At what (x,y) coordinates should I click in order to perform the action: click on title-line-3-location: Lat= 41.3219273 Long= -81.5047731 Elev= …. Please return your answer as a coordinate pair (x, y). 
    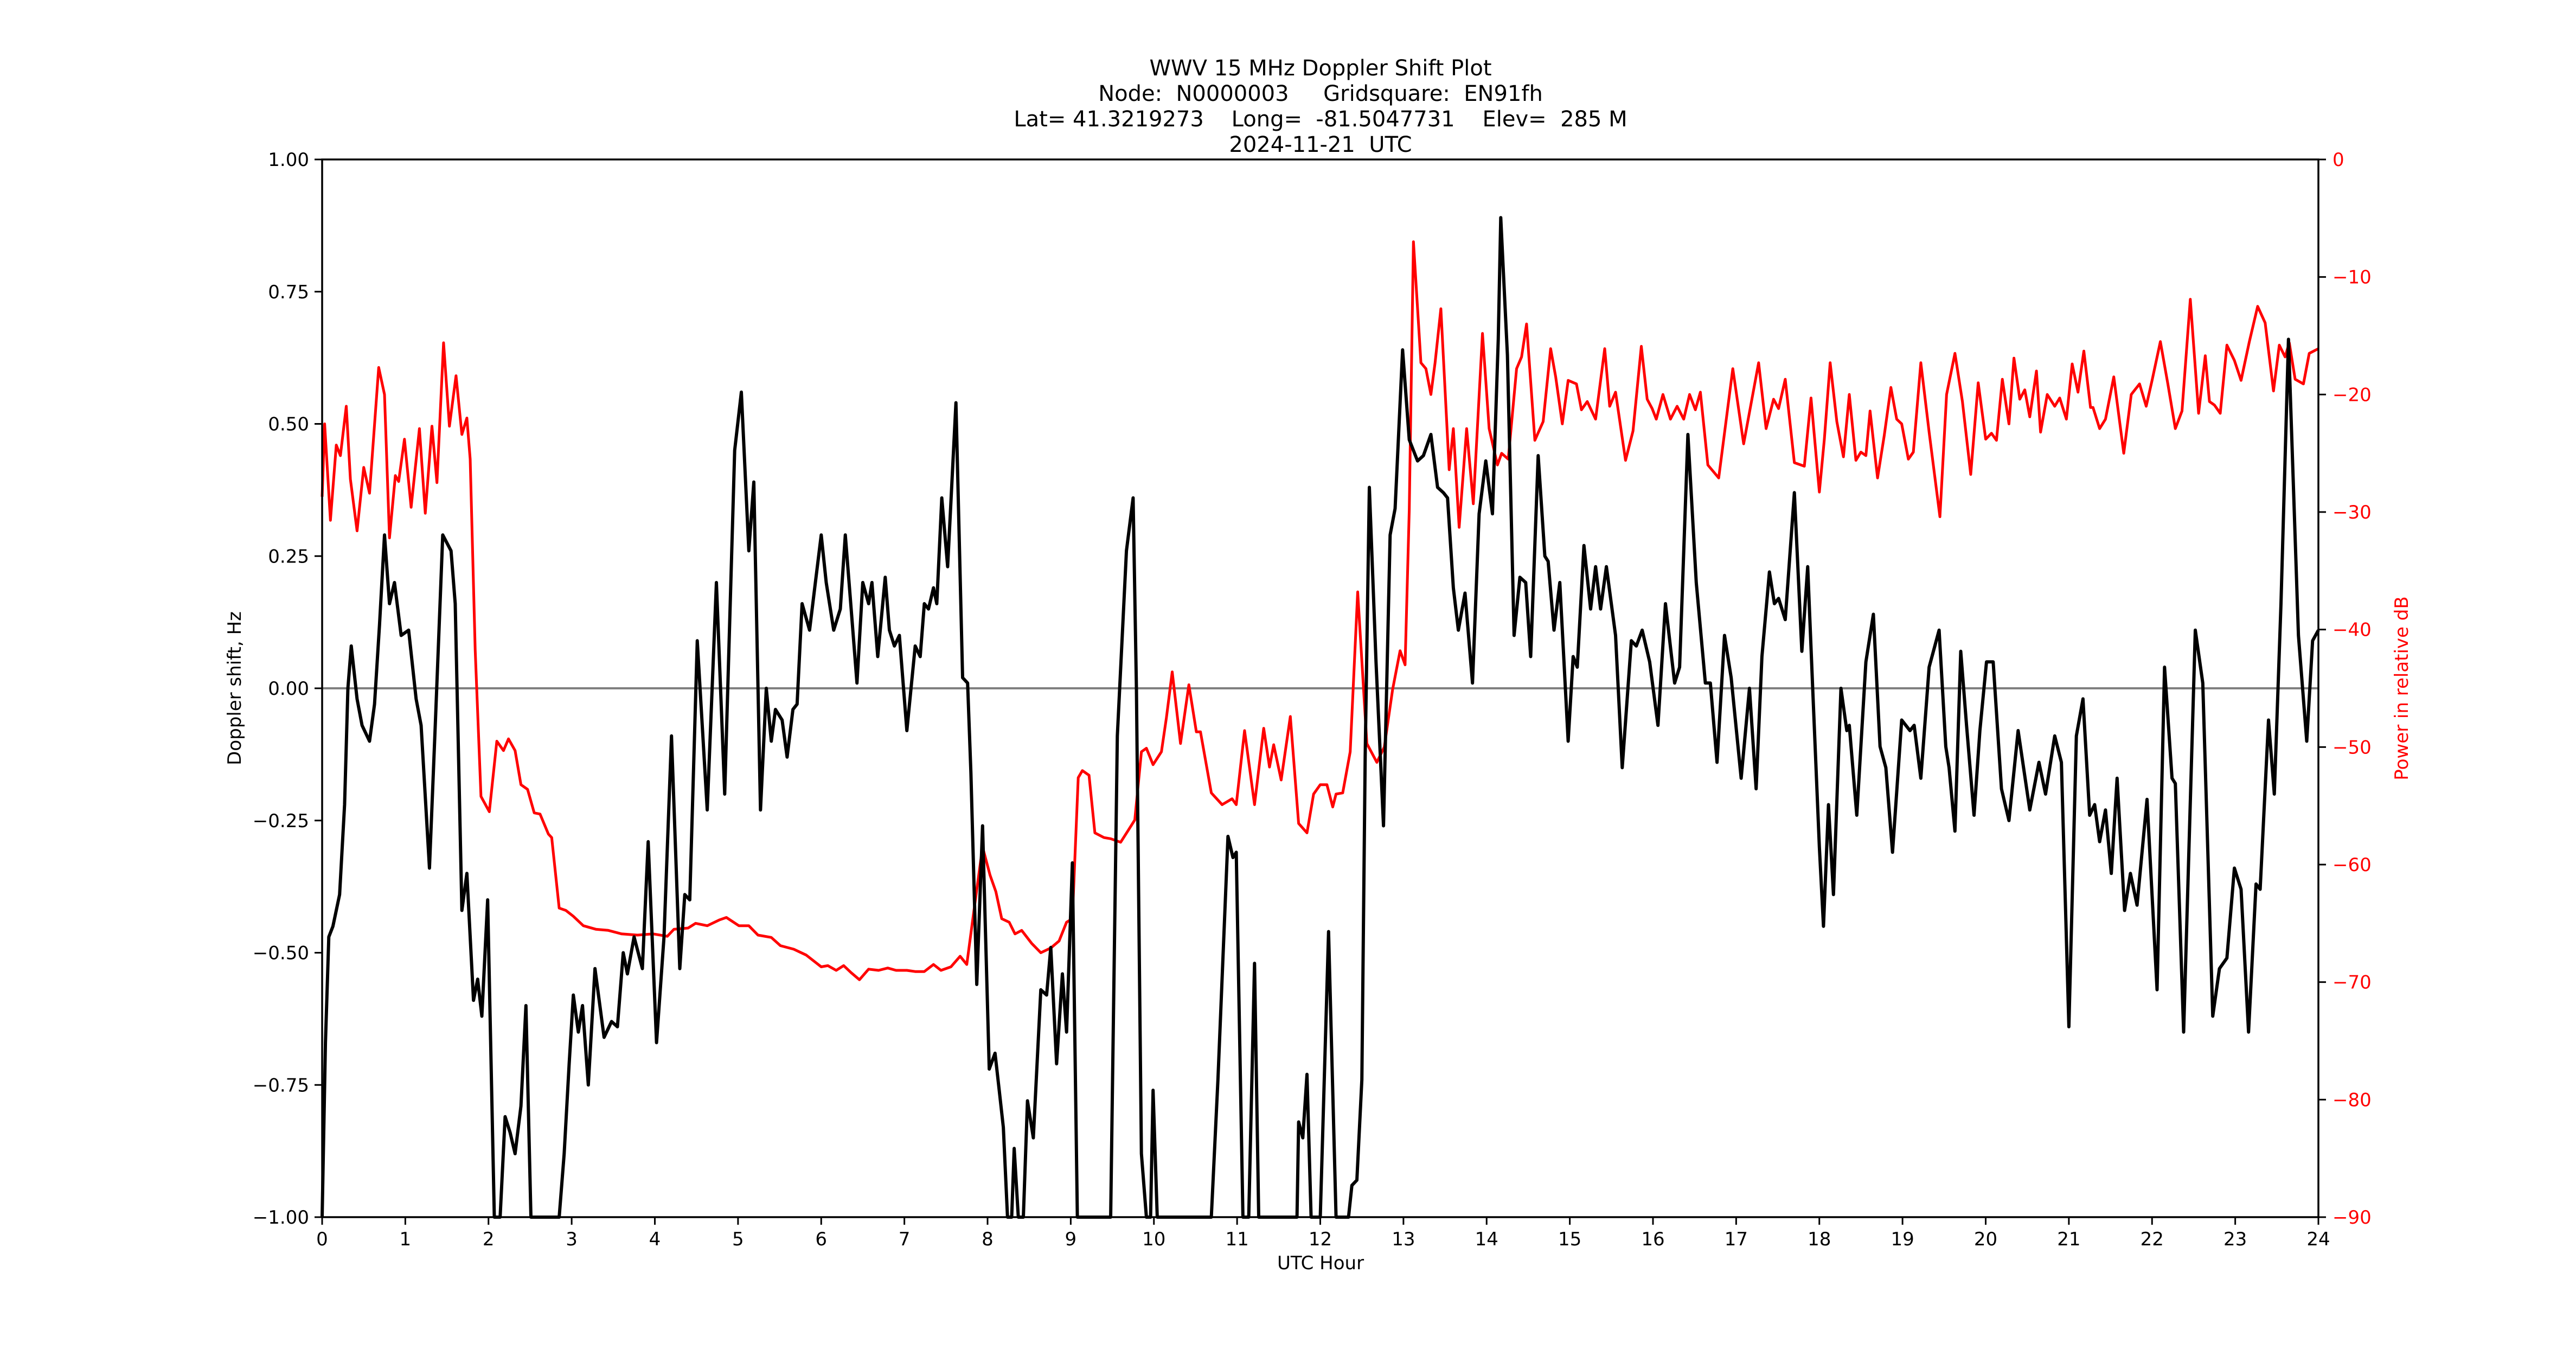
    Looking at the image, I should click on (1320, 119).